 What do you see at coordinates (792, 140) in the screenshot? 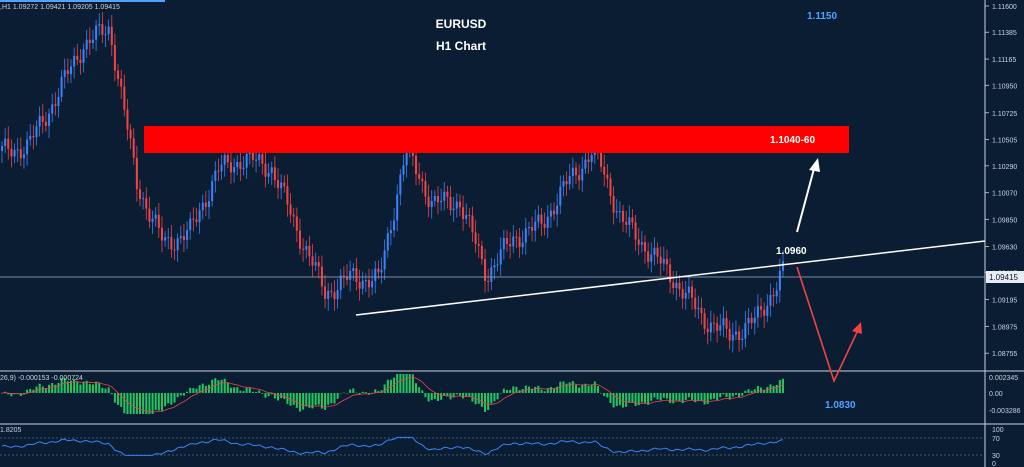
I see `zone-label: 1.1040-60` at bounding box center [792, 140].